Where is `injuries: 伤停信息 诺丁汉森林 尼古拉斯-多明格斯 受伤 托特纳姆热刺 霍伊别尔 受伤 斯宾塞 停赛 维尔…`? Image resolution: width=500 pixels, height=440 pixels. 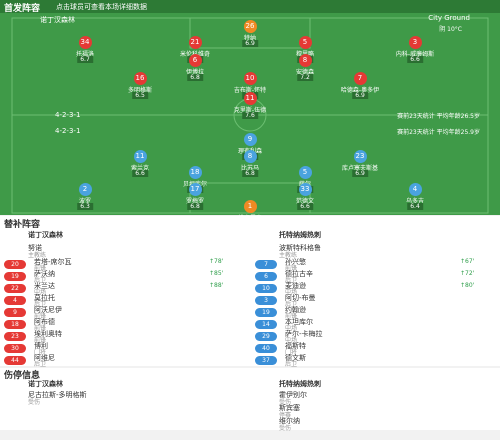
injuries: 伤停信息 诺丁汉森林 尼古拉斯-多明格斯 受伤 托特纳姆热刺 霍伊别尔 受伤 斯宾塞 停赛 维尔… is located at coordinates (250, 400).